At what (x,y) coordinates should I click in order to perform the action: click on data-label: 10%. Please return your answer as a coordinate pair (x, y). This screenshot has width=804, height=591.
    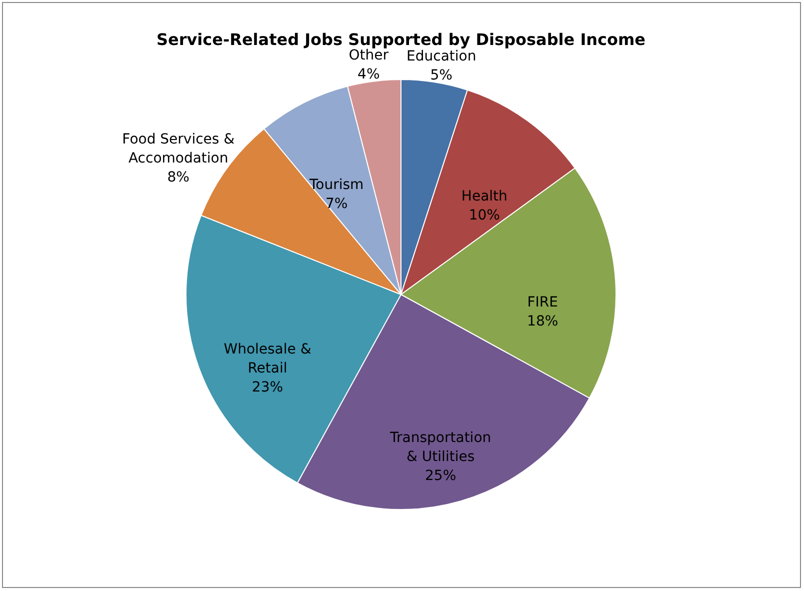
    Looking at the image, I should click on (484, 216).